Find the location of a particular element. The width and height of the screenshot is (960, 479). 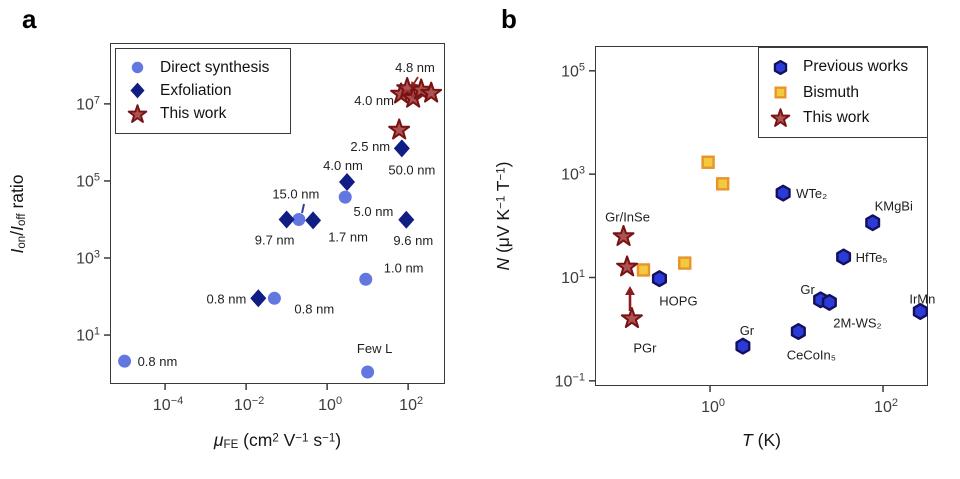

diamond-glyph is located at coordinates (137, 91).